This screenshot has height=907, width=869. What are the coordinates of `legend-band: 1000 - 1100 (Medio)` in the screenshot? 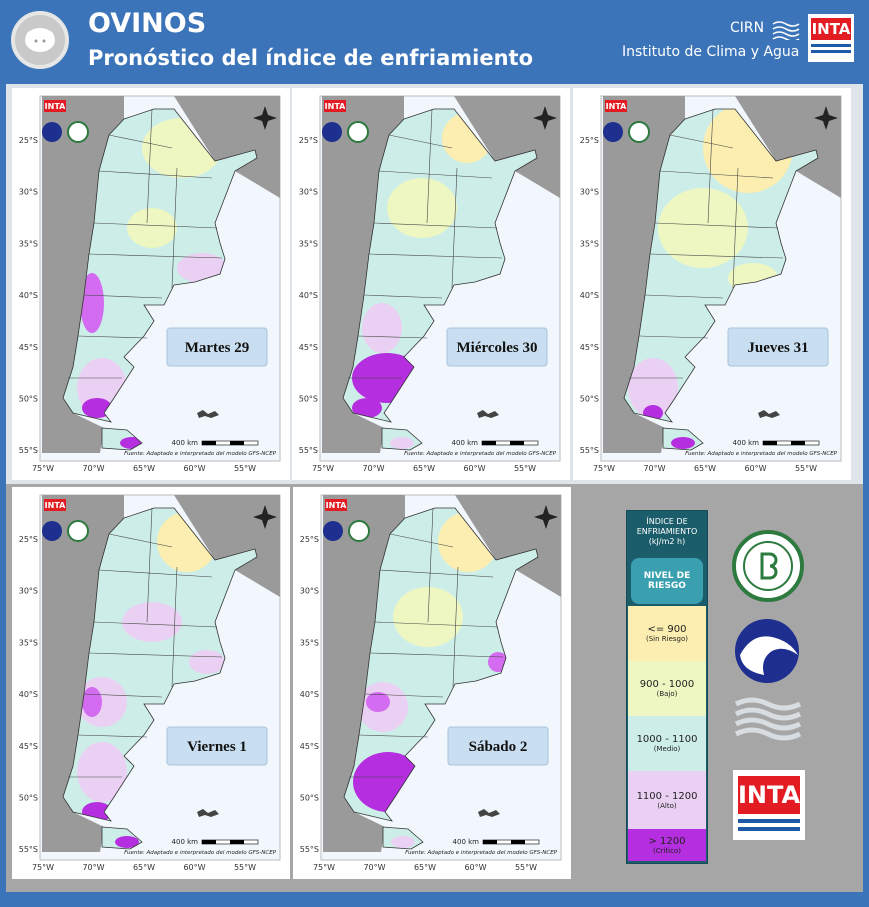 It's located at (667, 743).